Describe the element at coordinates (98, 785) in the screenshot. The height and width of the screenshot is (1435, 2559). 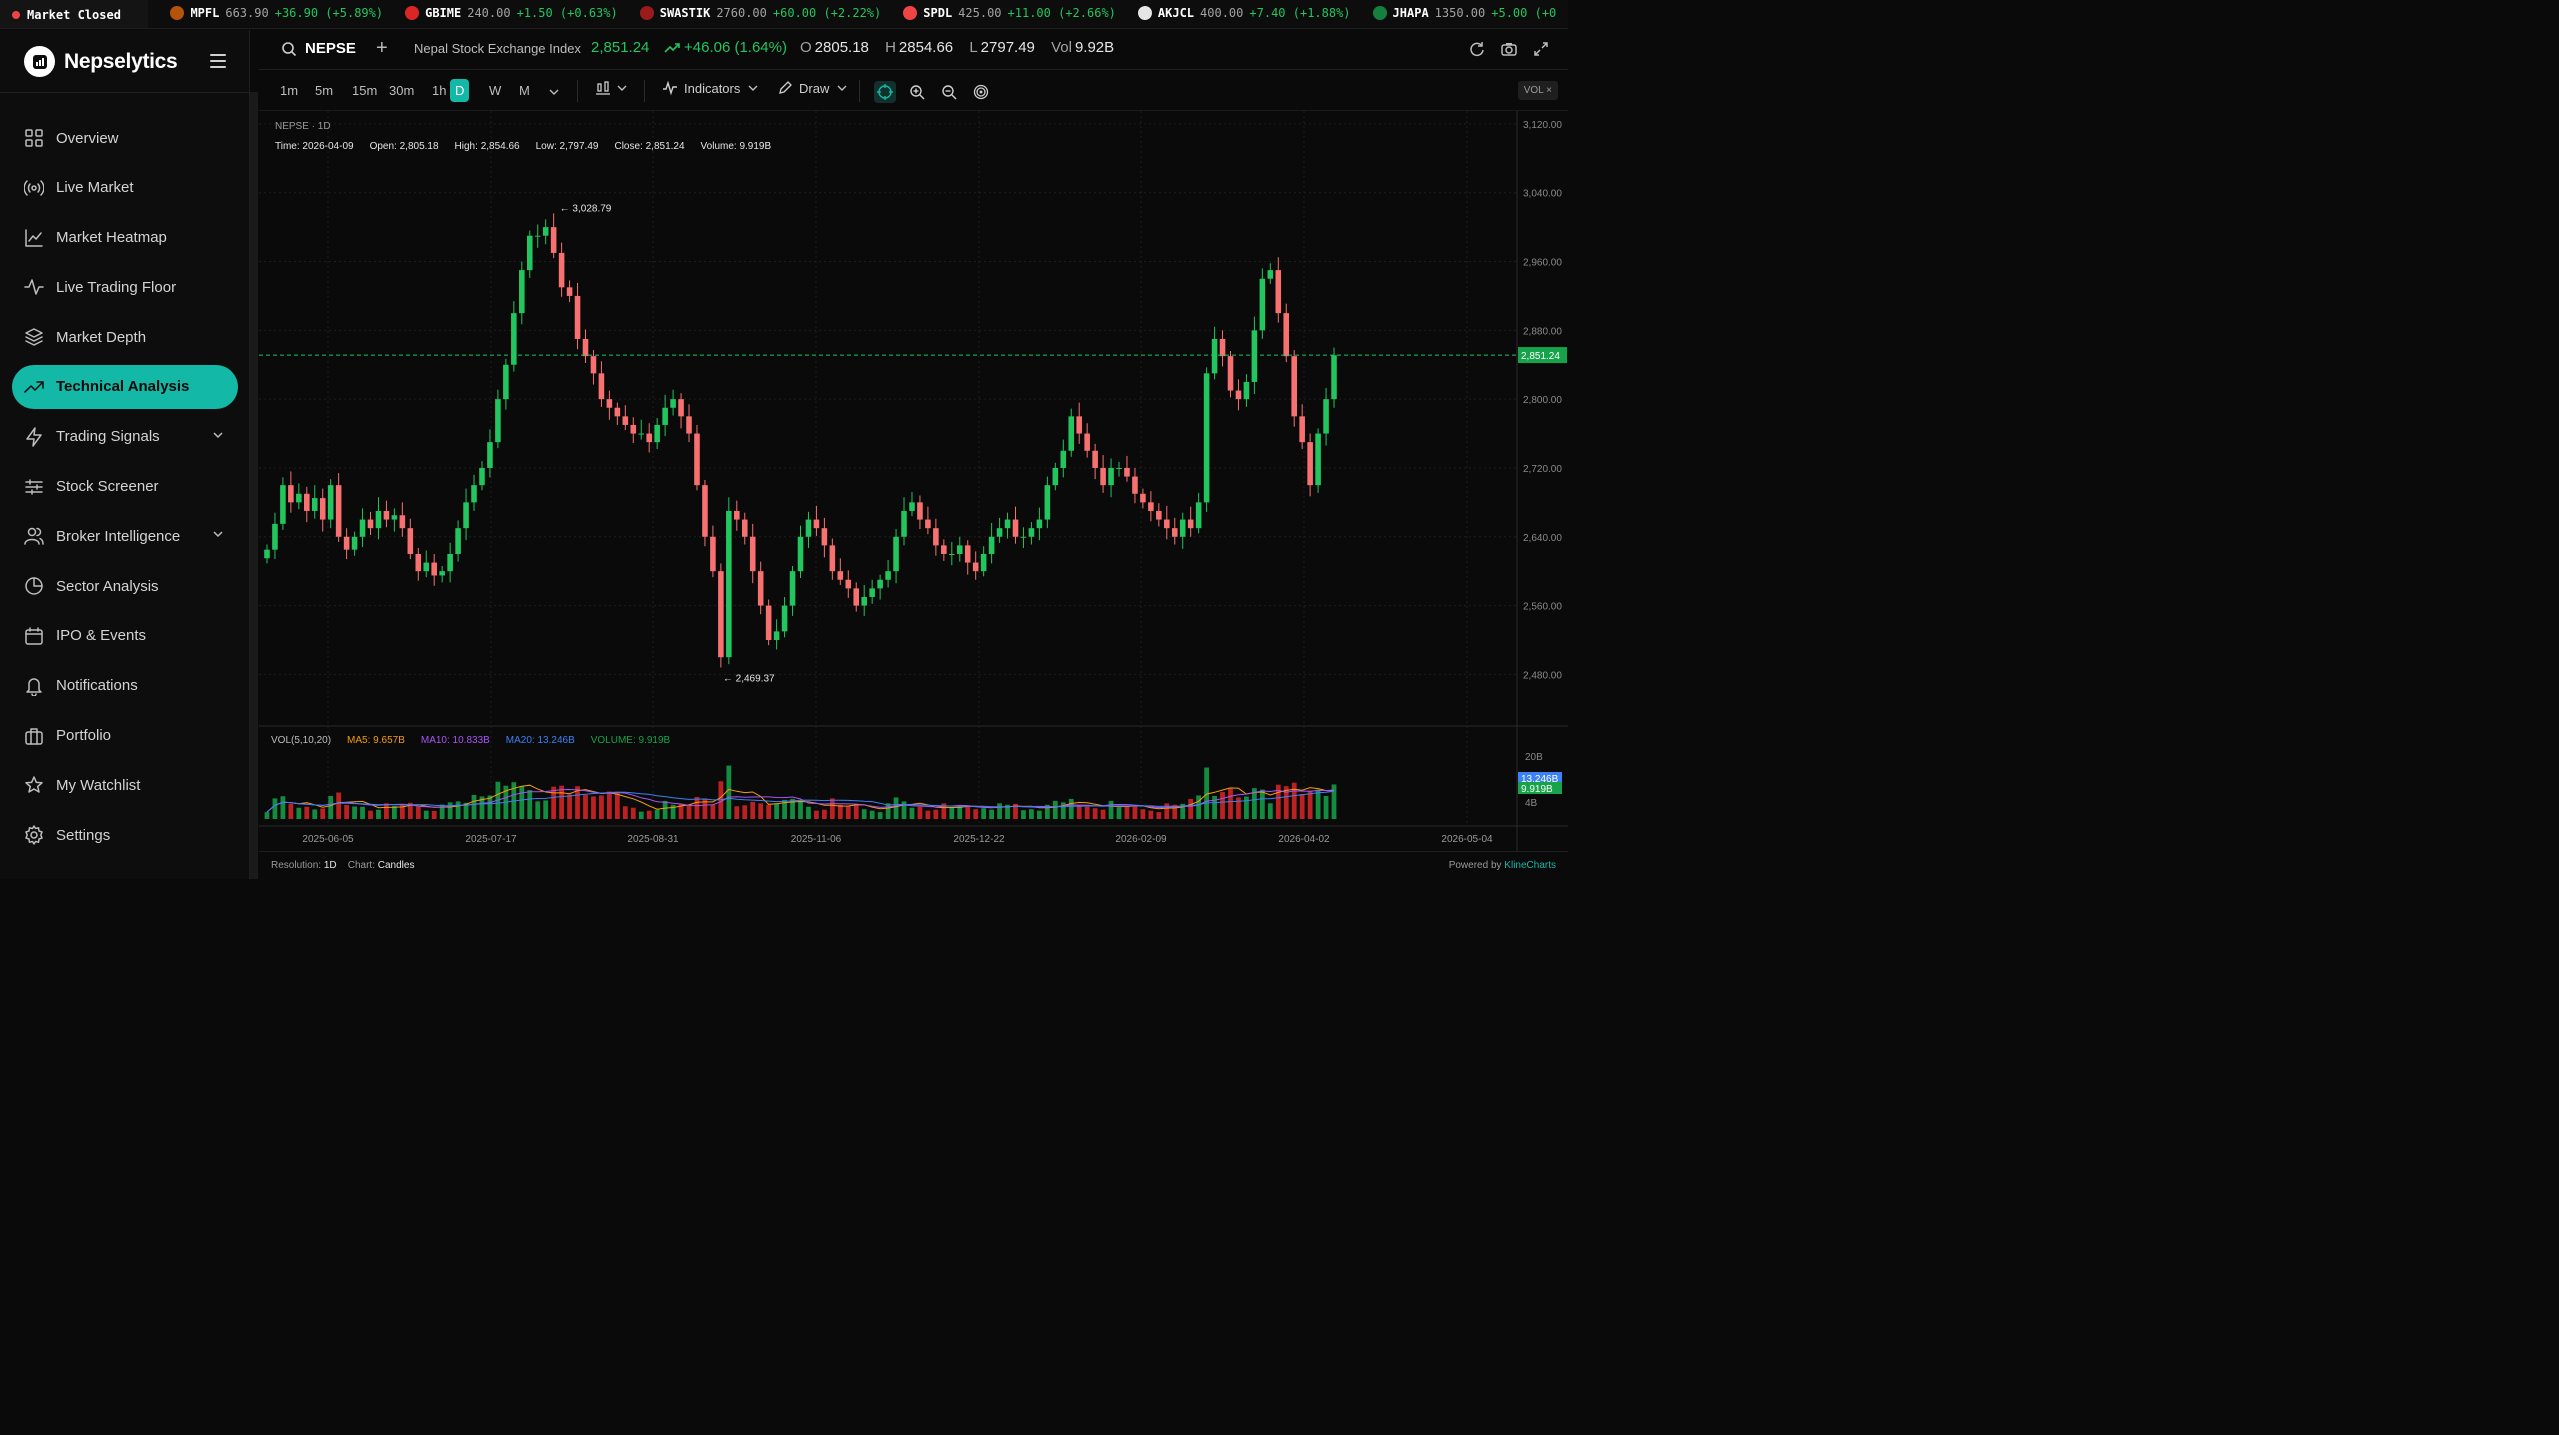
I see `sidebar-item-label: My Watchlist` at that location.